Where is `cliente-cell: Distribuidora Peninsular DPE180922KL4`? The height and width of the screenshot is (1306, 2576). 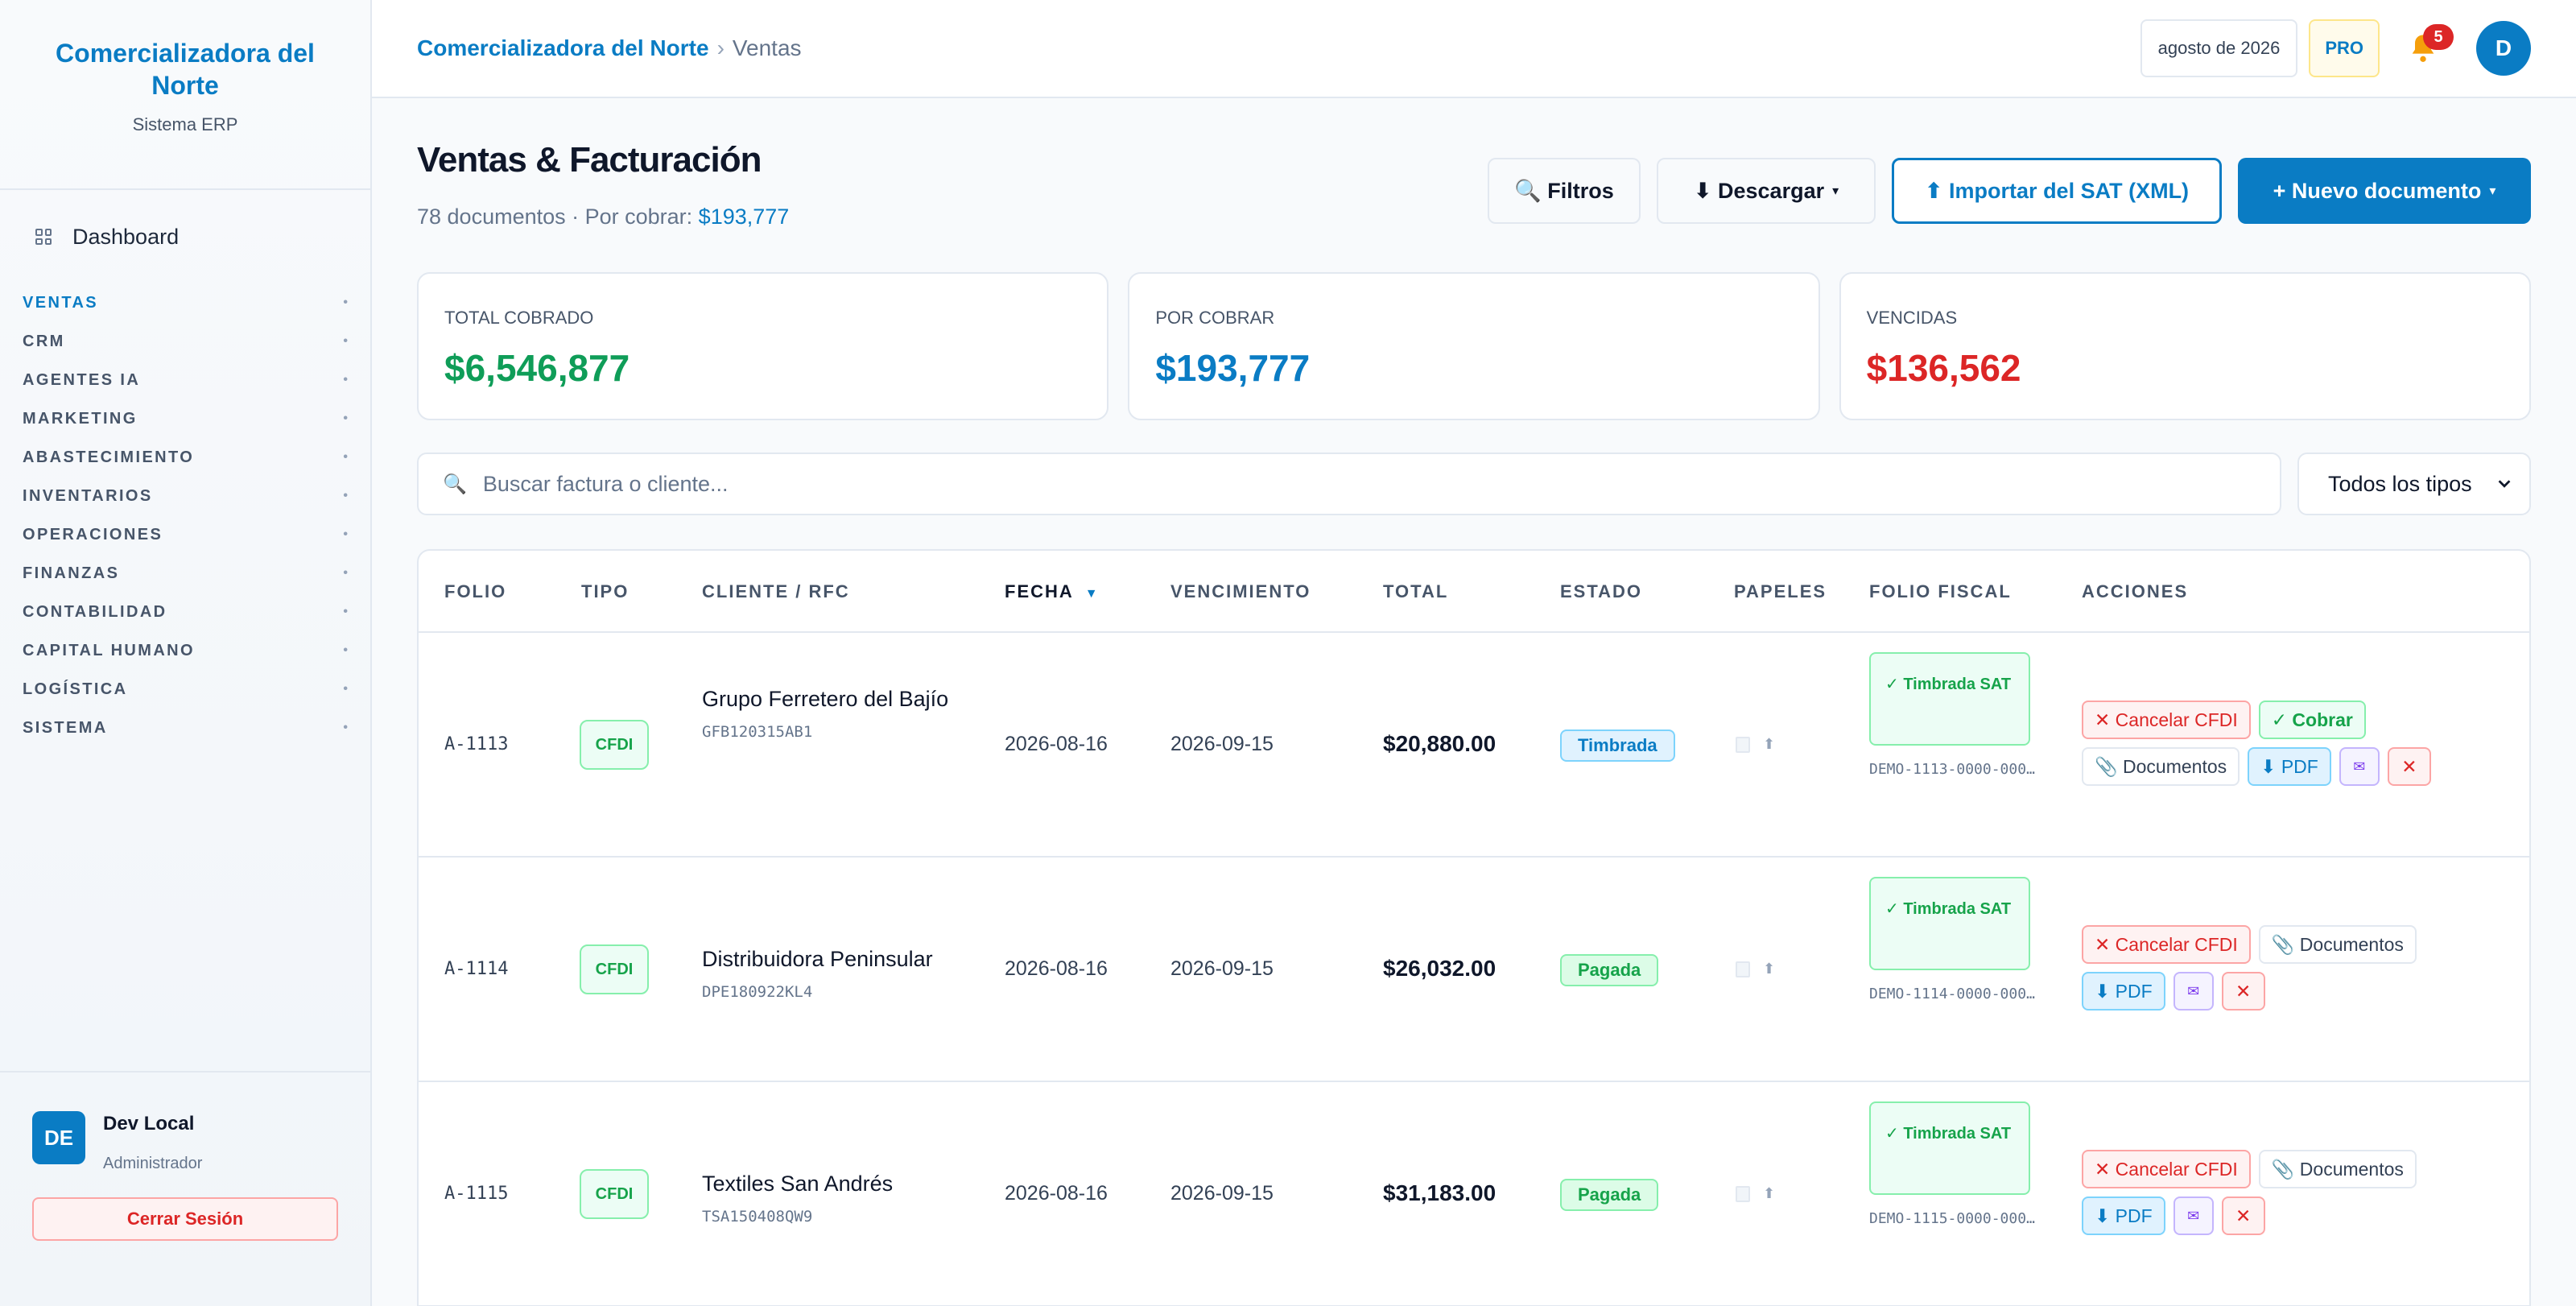
cliente-cell: Distribuidora Peninsular DPE180922KL4 is located at coordinates (871, 969).